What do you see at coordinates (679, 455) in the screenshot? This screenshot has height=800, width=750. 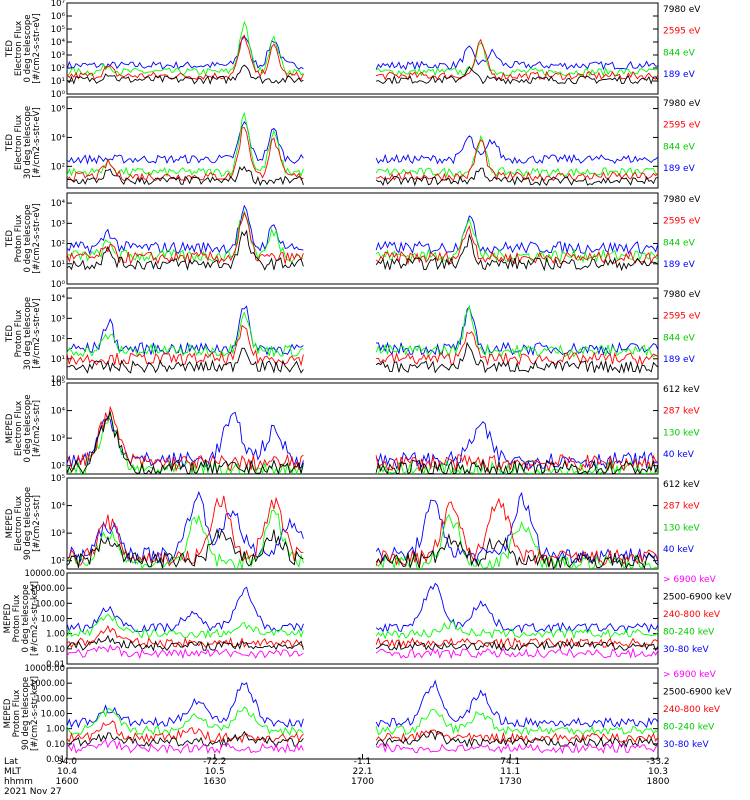 I see `legend-entry: 40 keV` at bounding box center [679, 455].